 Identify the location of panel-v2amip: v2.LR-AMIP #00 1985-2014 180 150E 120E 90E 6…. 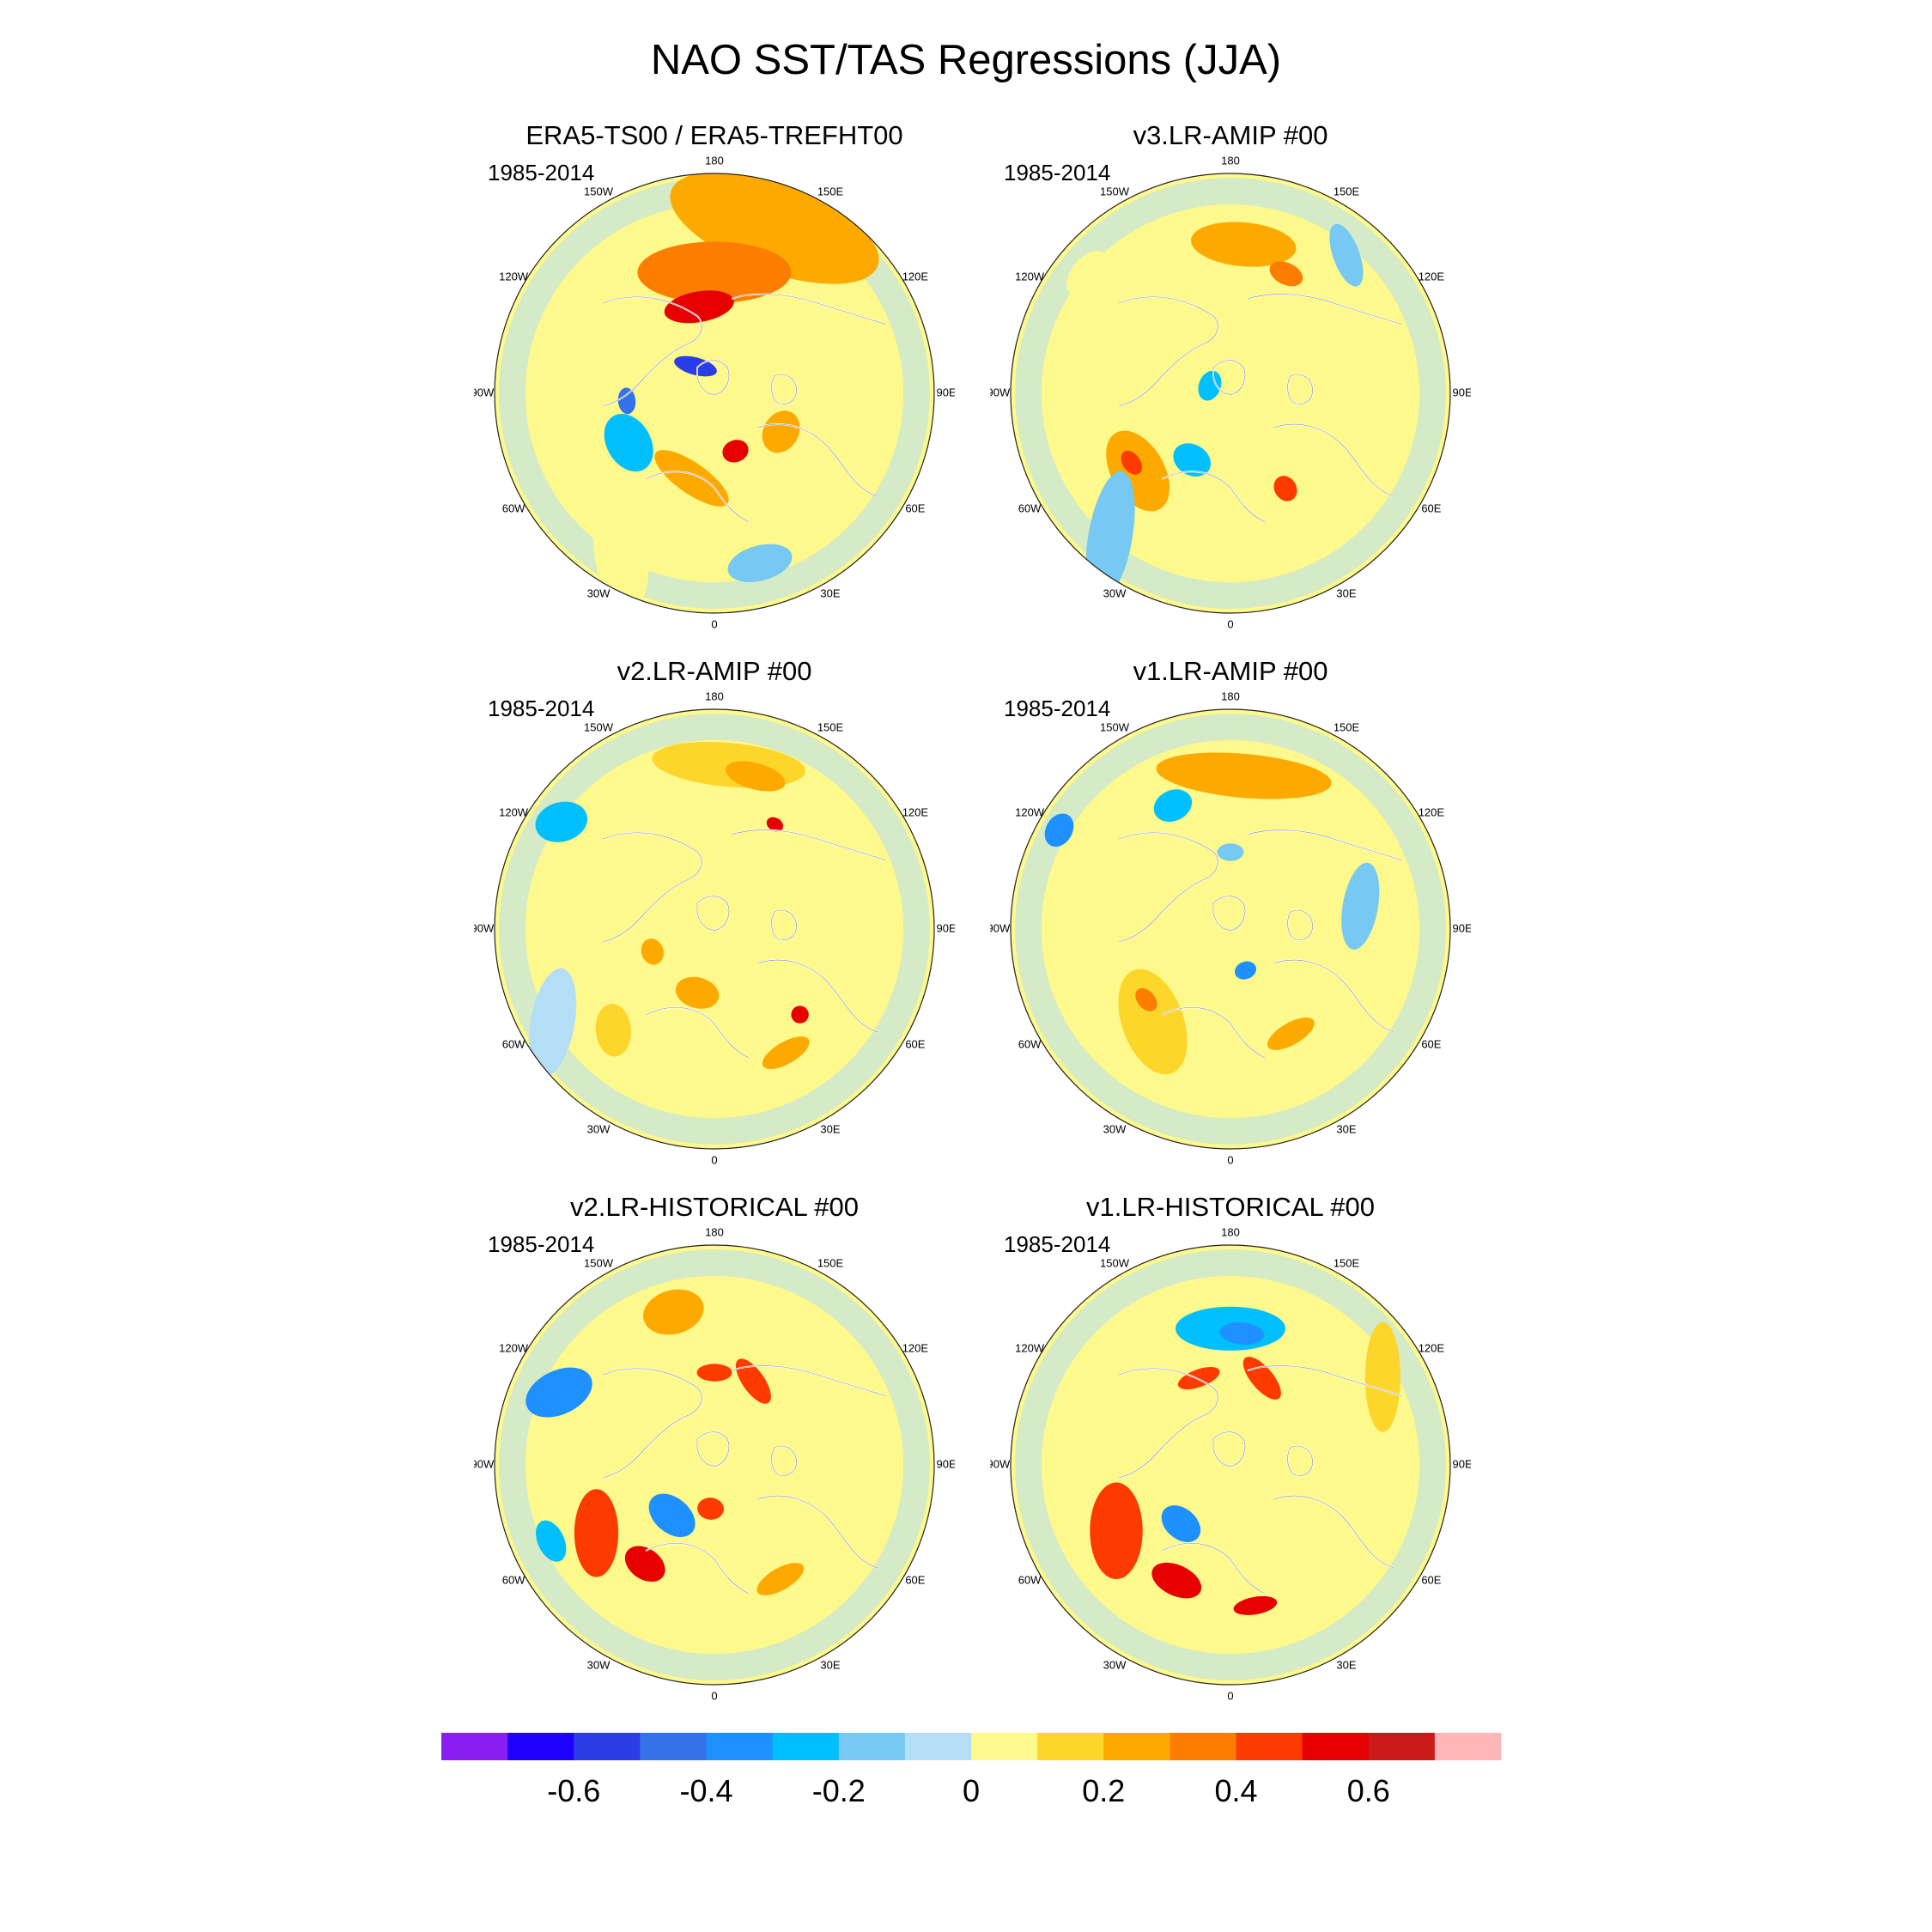
(715, 912).